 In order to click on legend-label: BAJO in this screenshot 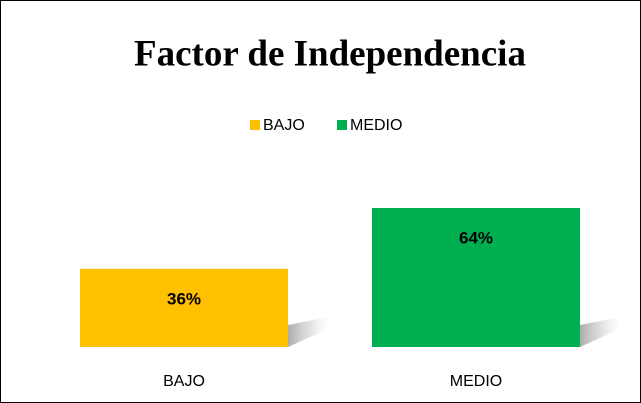, I will do `click(284, 125)`.